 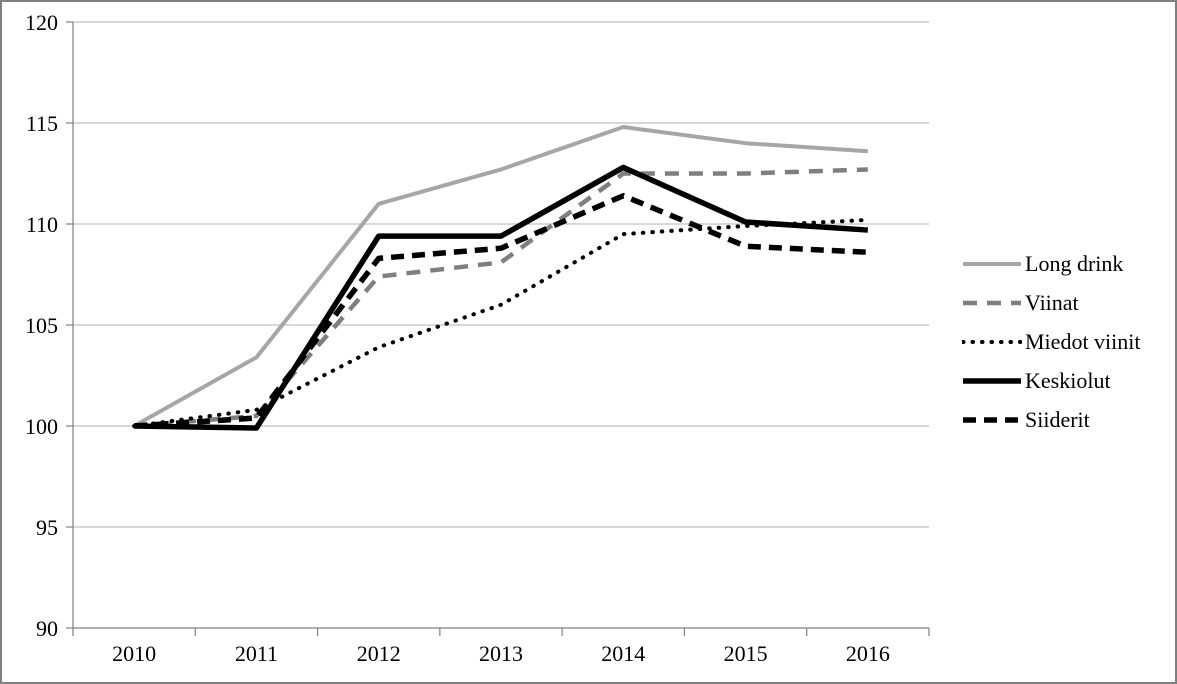 What do you see at coordinates (42, 123) in the screenshot?
I see `y-axis-tick-label: 115` at bounding box center [42, 123].